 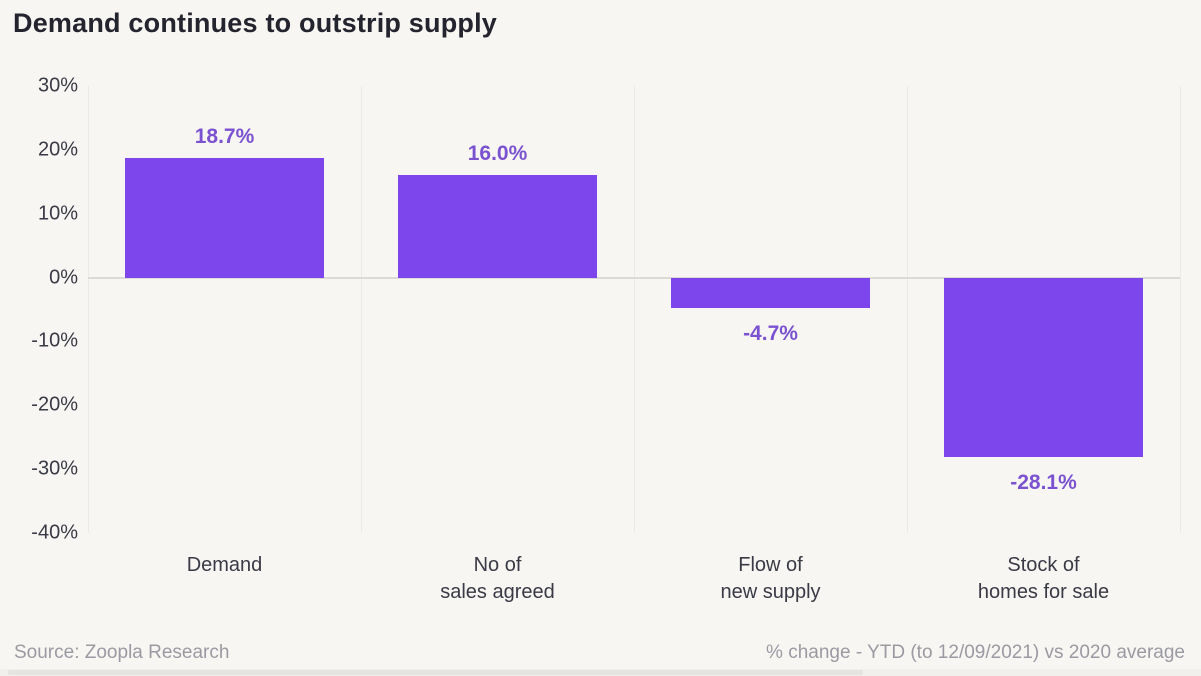 I want to click on y-tick-label: -10%, so click(x=54, y=340).